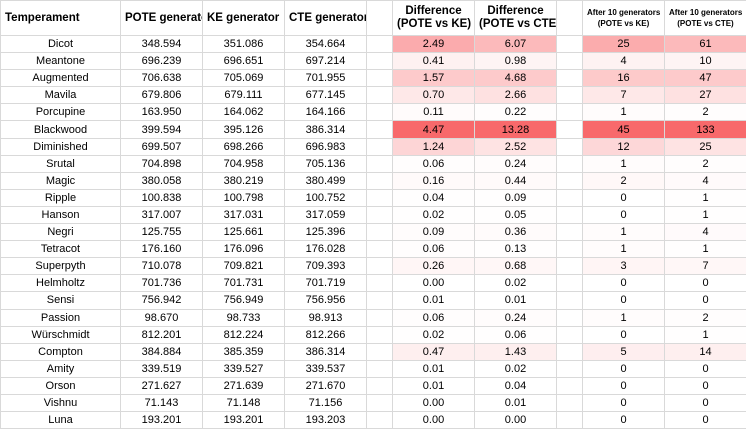 The height and width of the screenshot is (430, 746). I want to click on cell-cte: 677.145, so click(325, 95).